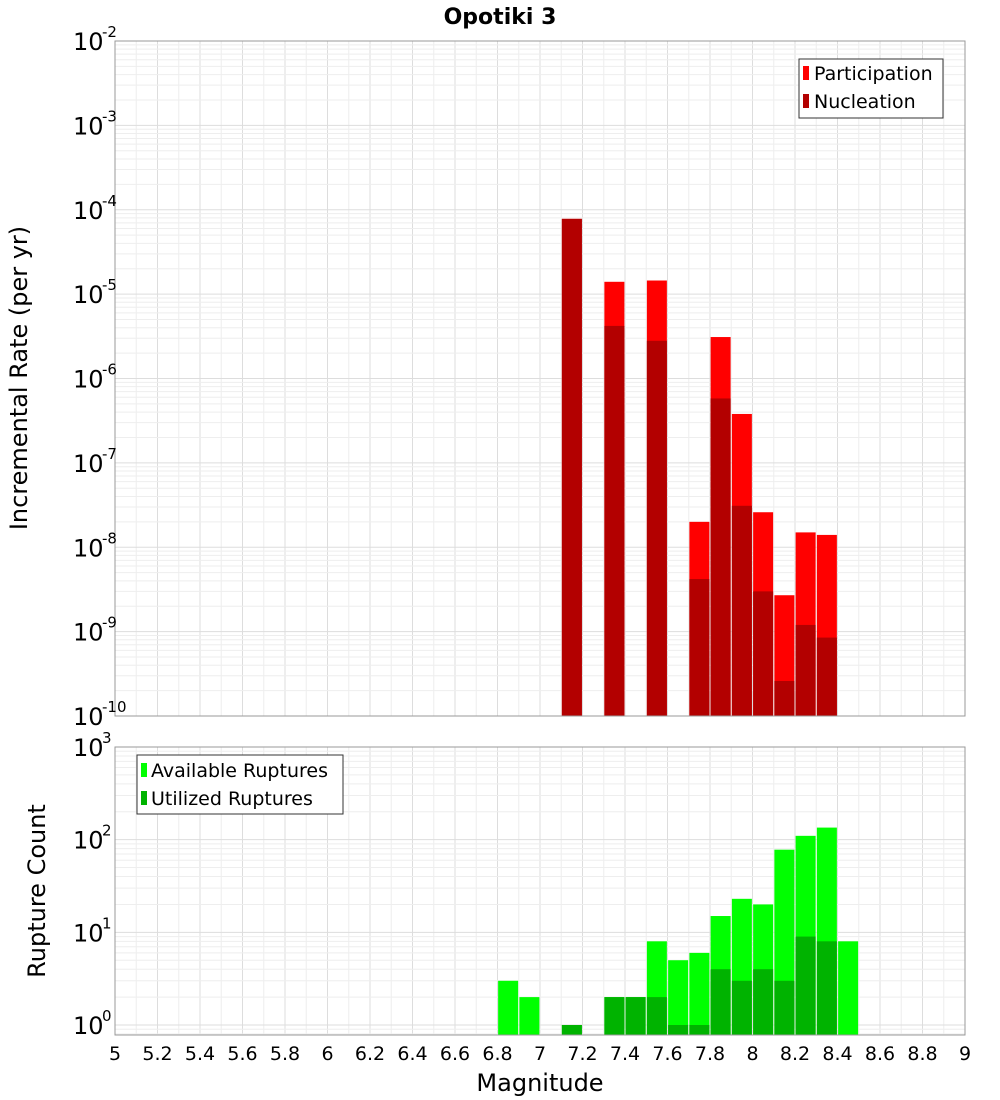 The image size is (1000, 1100). Describe the element at coordinates (806, 101) in the screenshot. I see `legend-swatch-nucleation` at that location.